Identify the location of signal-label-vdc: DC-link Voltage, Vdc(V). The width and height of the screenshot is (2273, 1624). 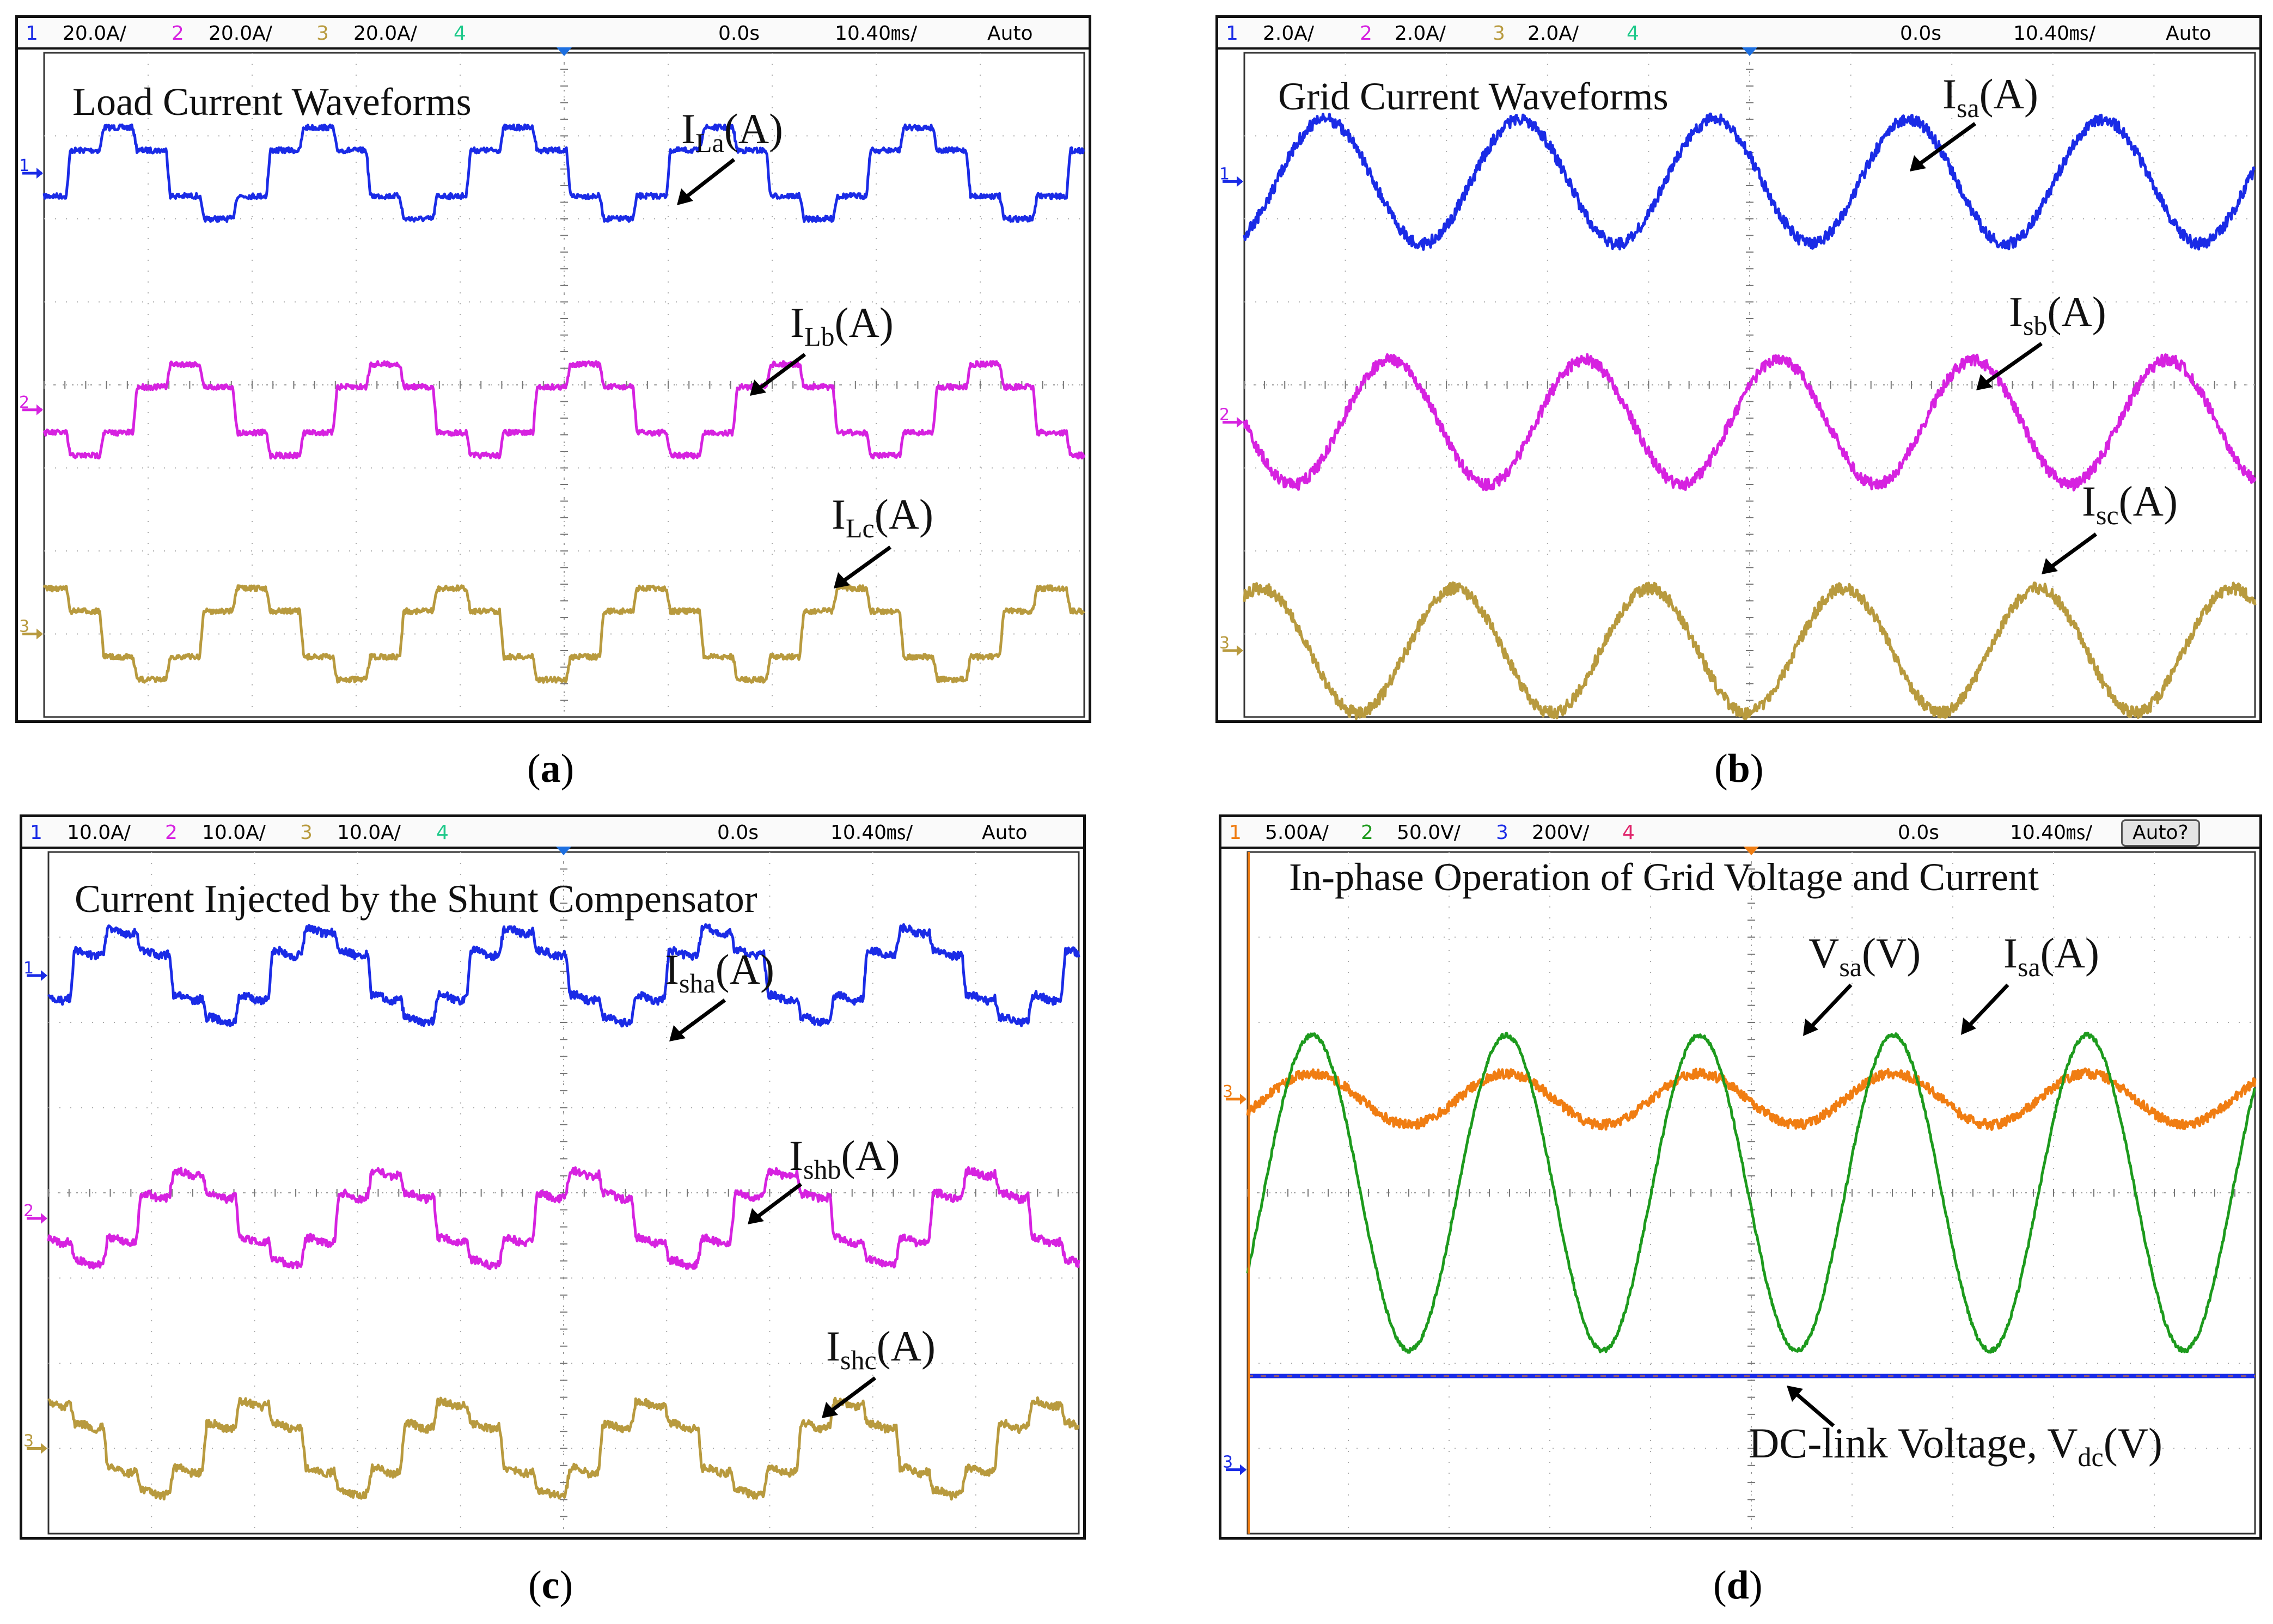
(1955, 1445).